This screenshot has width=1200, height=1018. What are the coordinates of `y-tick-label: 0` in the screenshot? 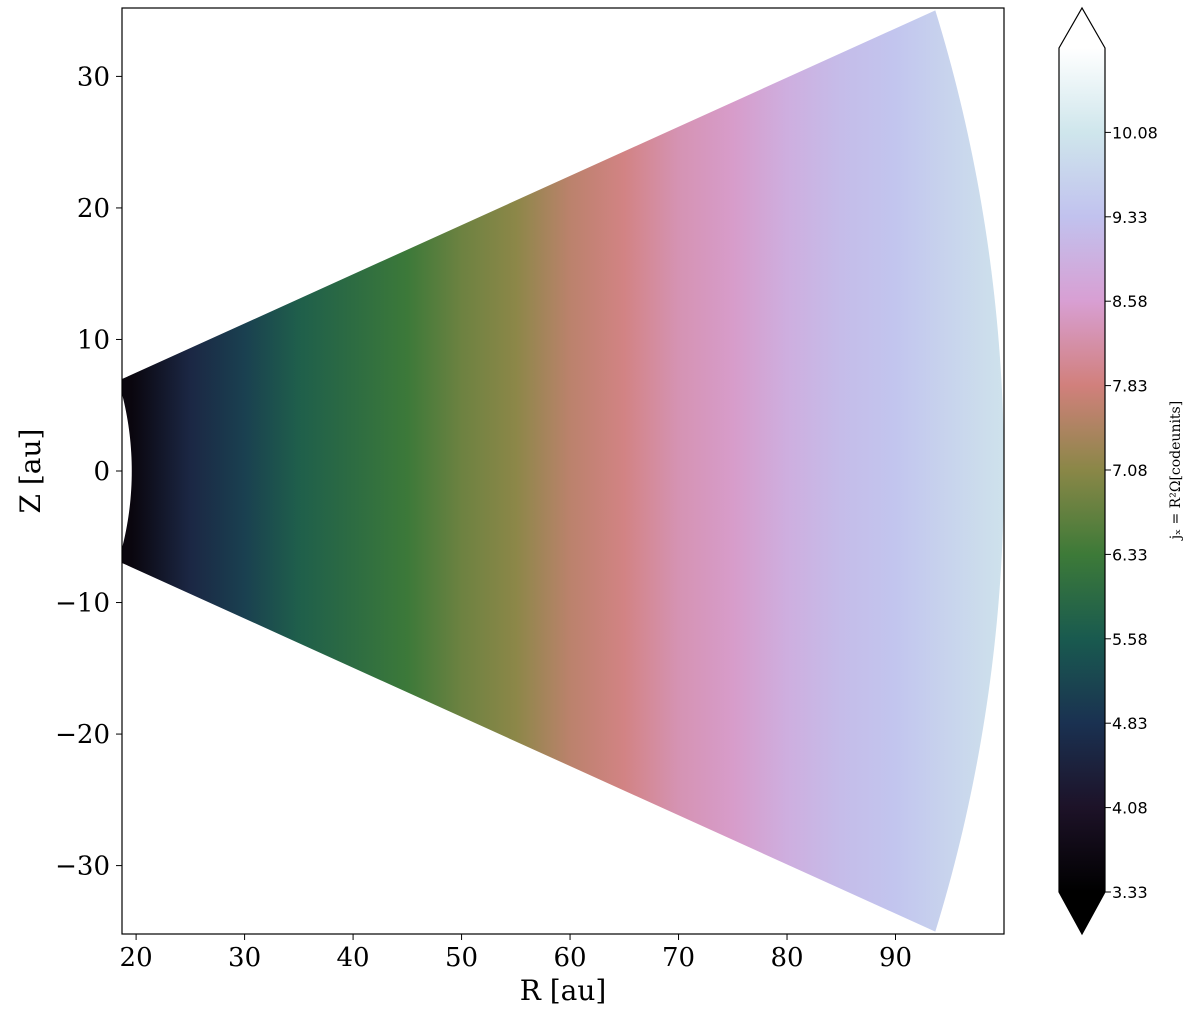 It's located at (101, 472).